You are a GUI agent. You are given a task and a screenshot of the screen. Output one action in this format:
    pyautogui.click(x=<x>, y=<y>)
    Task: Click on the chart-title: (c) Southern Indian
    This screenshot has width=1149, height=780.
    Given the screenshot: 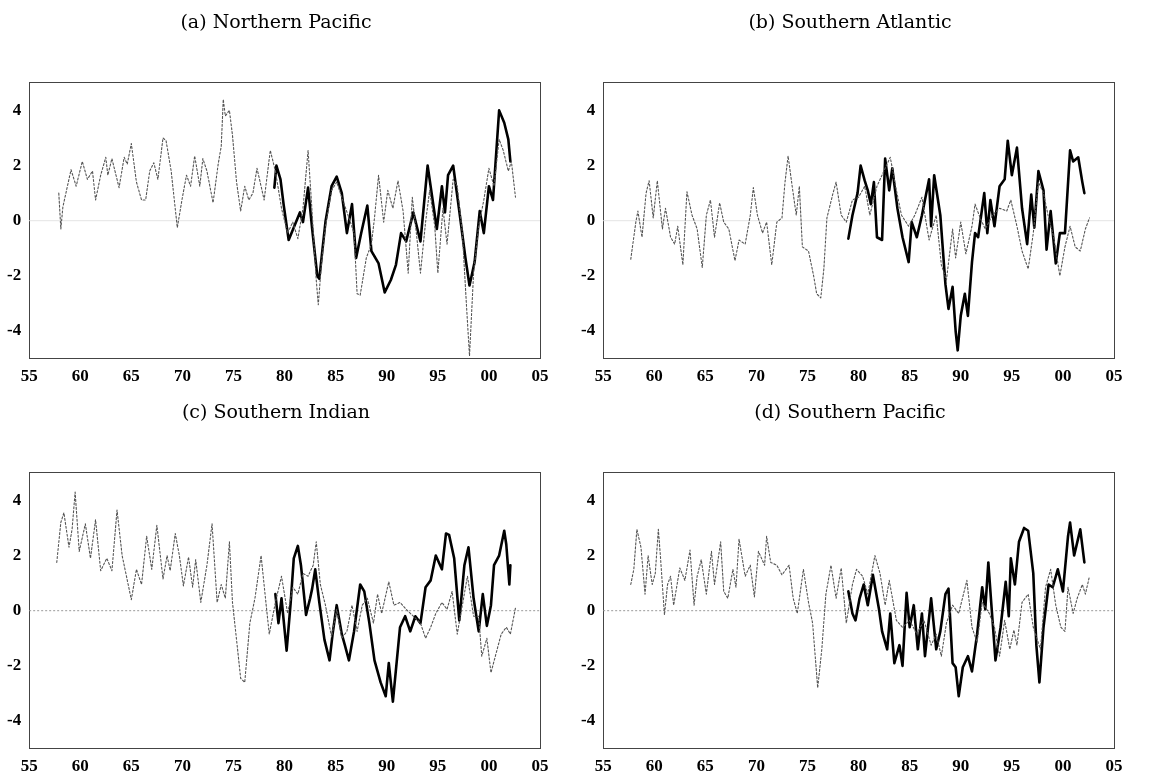 What is the action you would take?
    pyautogui.click(x=276, y=411)
    